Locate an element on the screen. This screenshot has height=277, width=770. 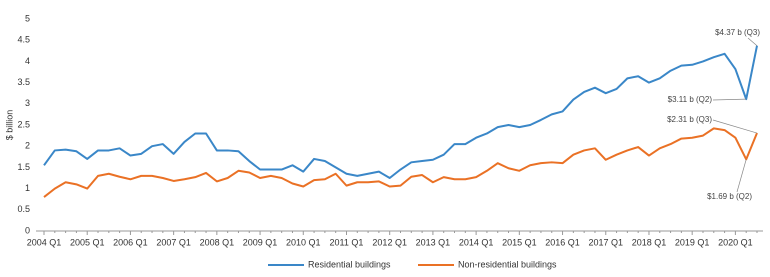
y-tick-label: 0 is located at coordinates (27, 230).